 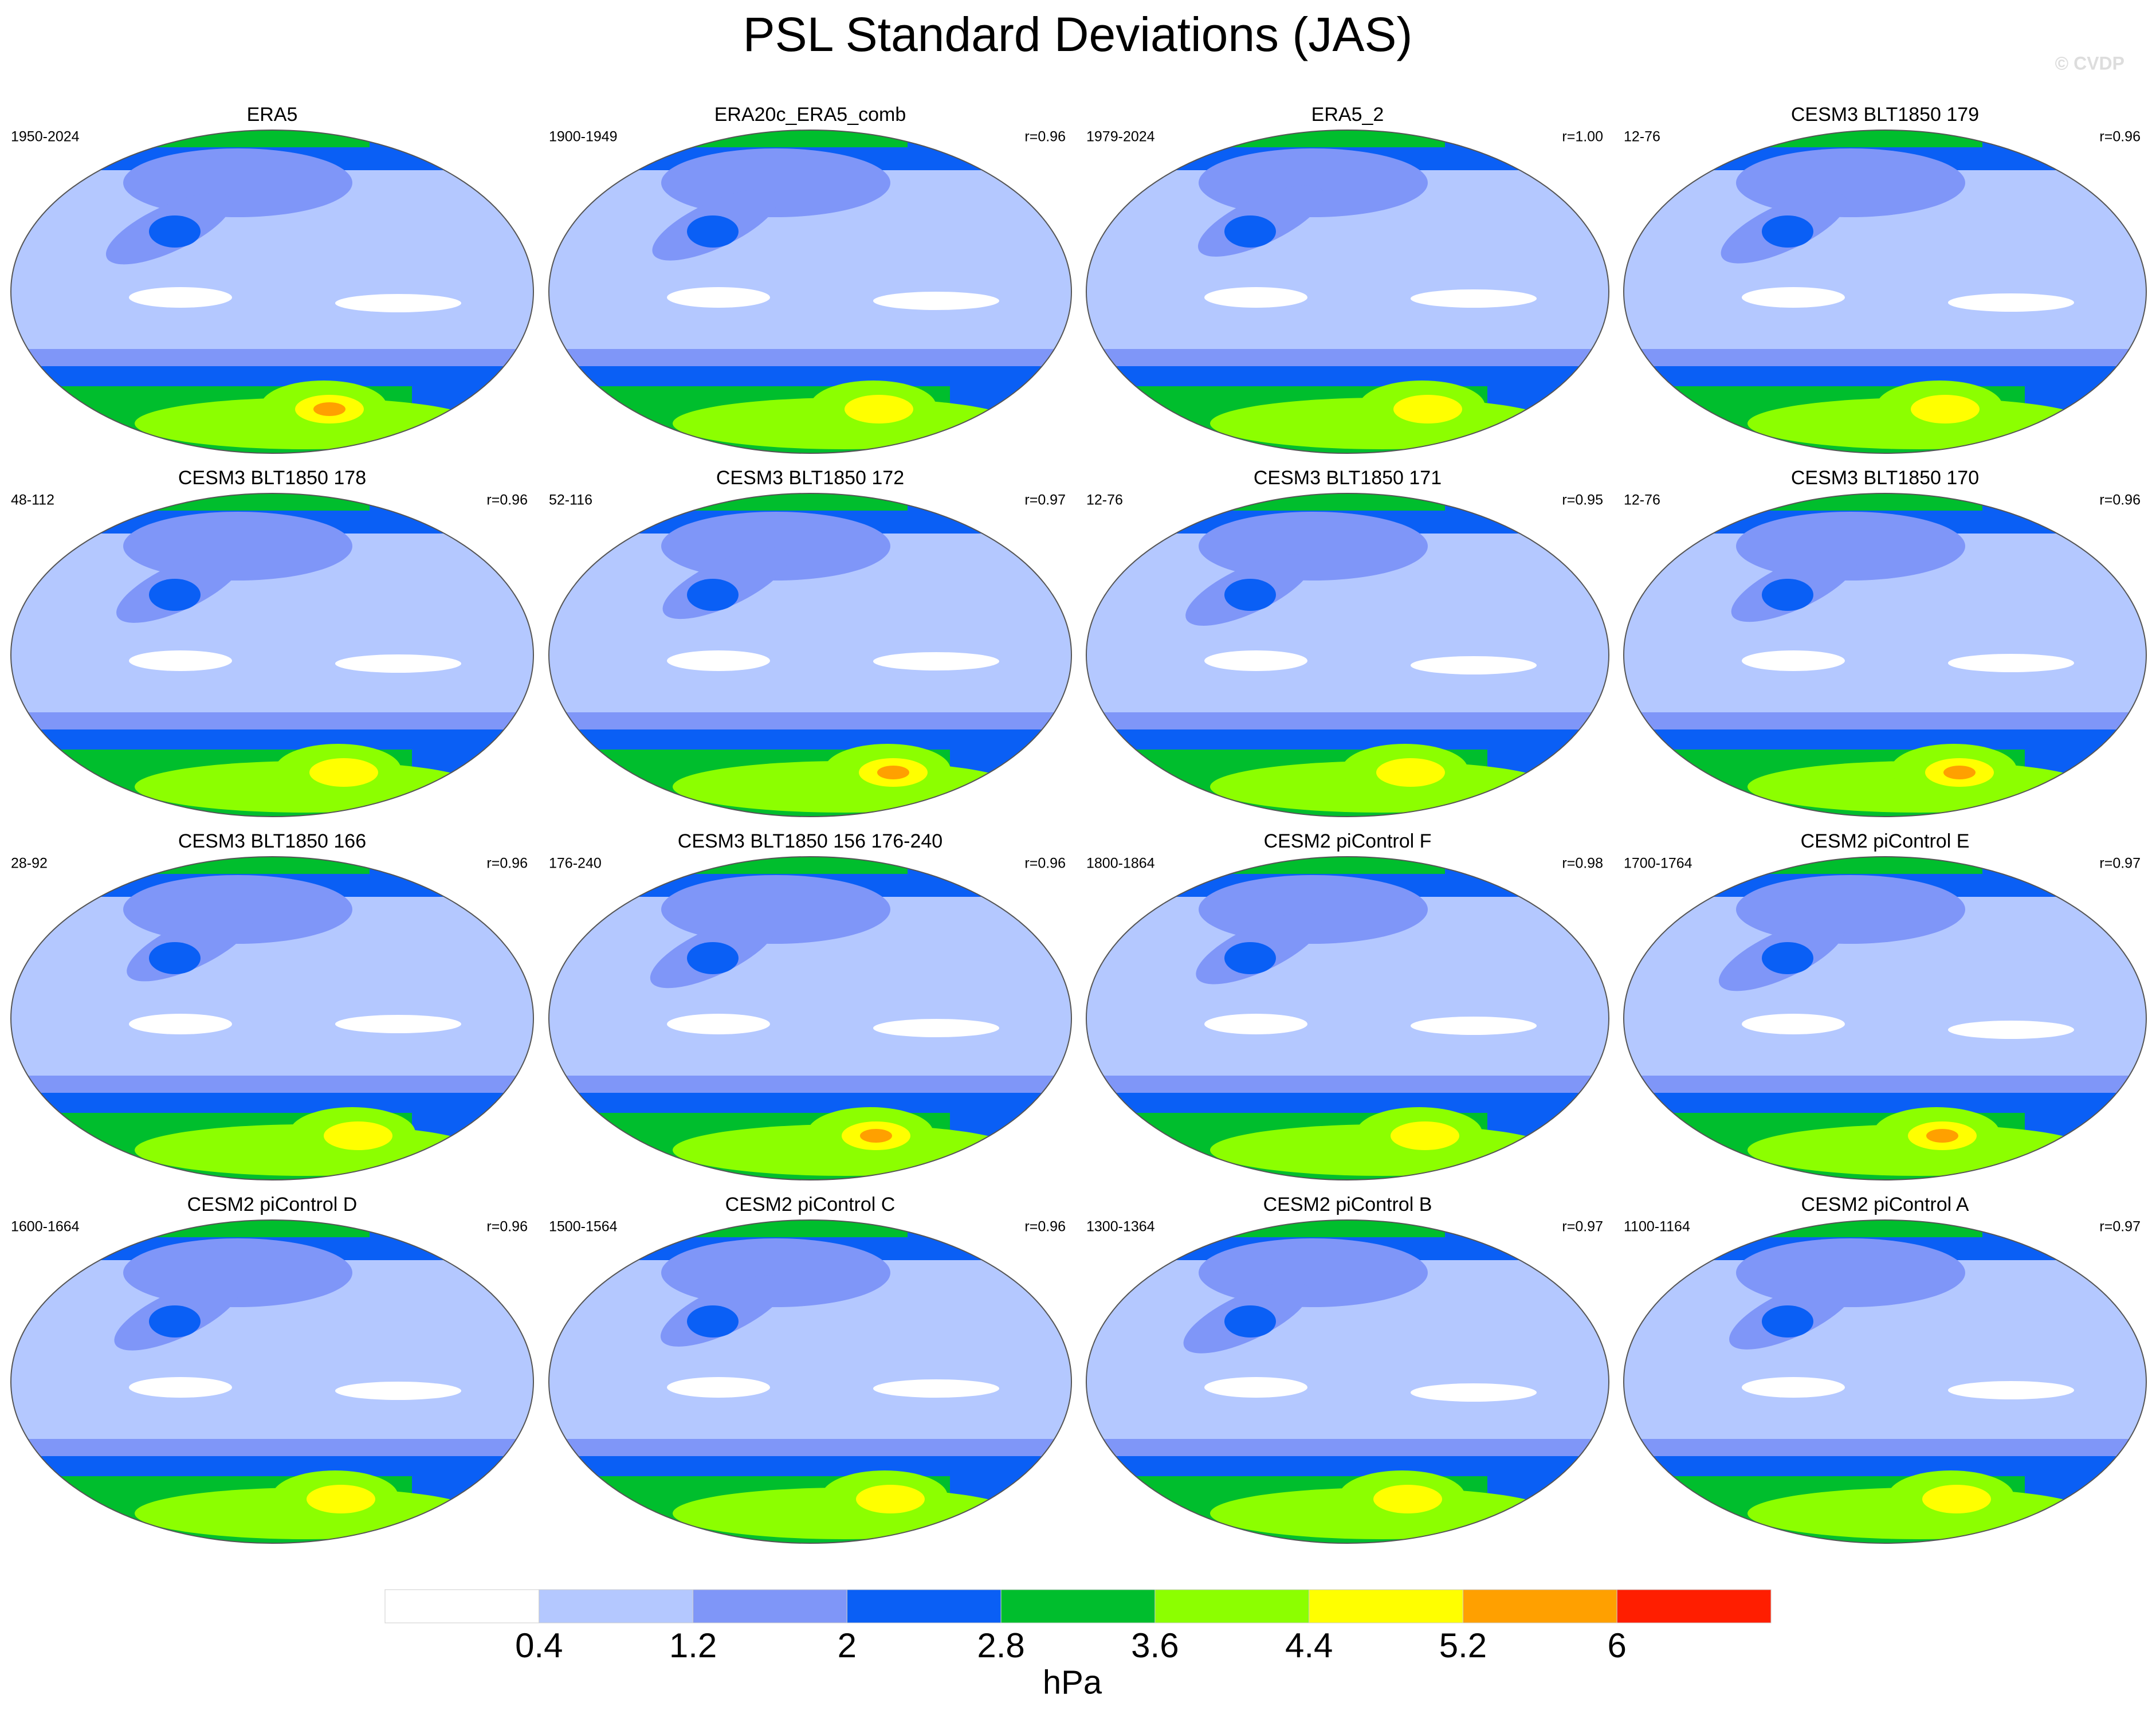 What do you see at coordinates (272, 841) in the screenshot?
I see `panel-title: CESM3 BLT1850 166` at bounding box center [272, 841].